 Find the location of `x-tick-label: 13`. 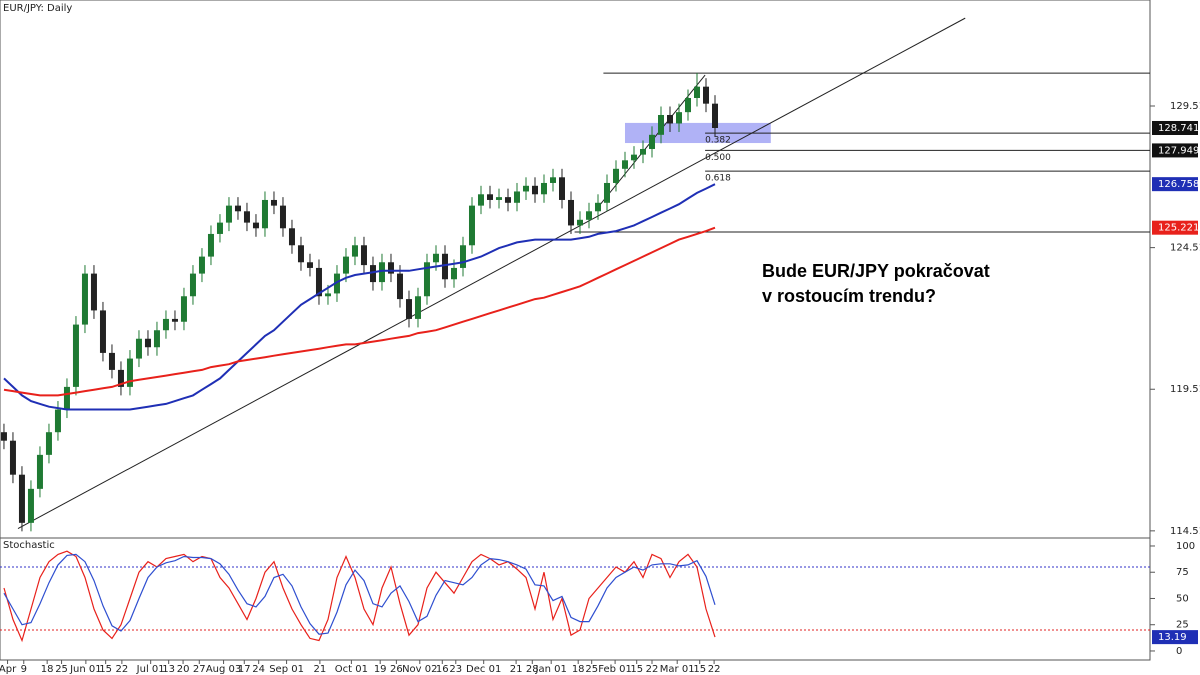

x-tick-label: 13 is located at coordinates (168, 669).